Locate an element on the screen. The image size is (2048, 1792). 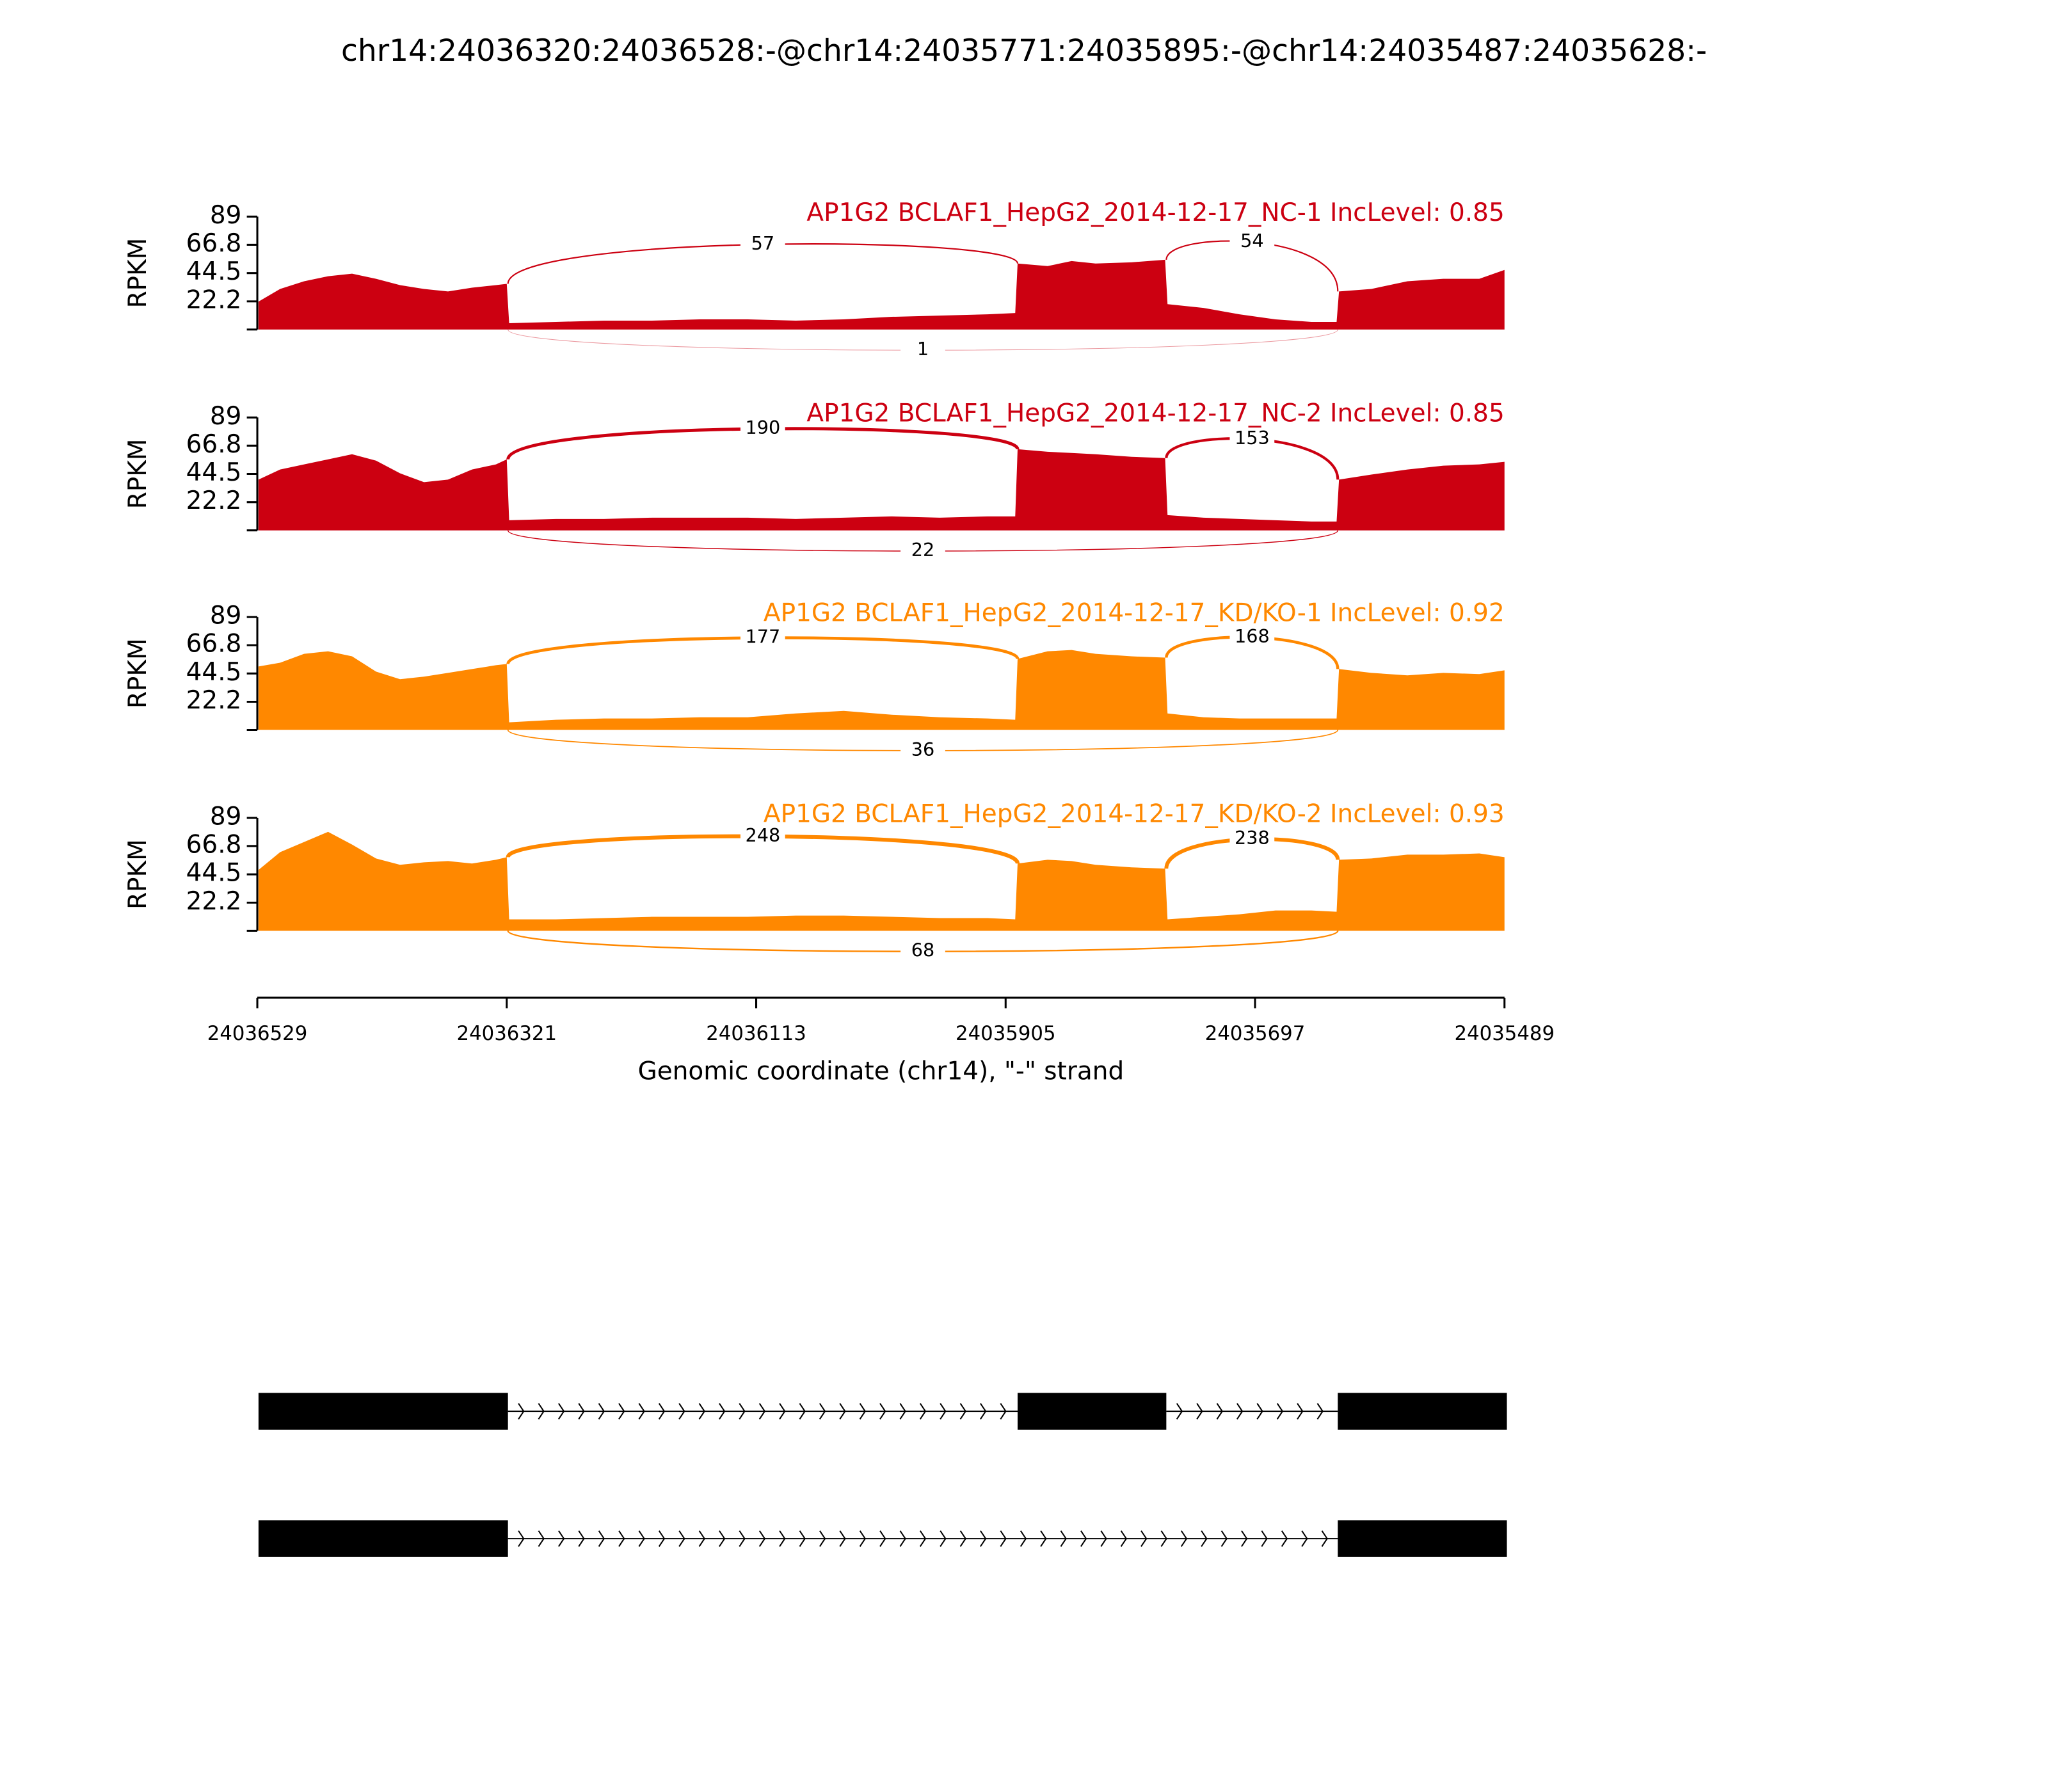
x-tick-label: 24036529 is located at coordinates (257, 1033).